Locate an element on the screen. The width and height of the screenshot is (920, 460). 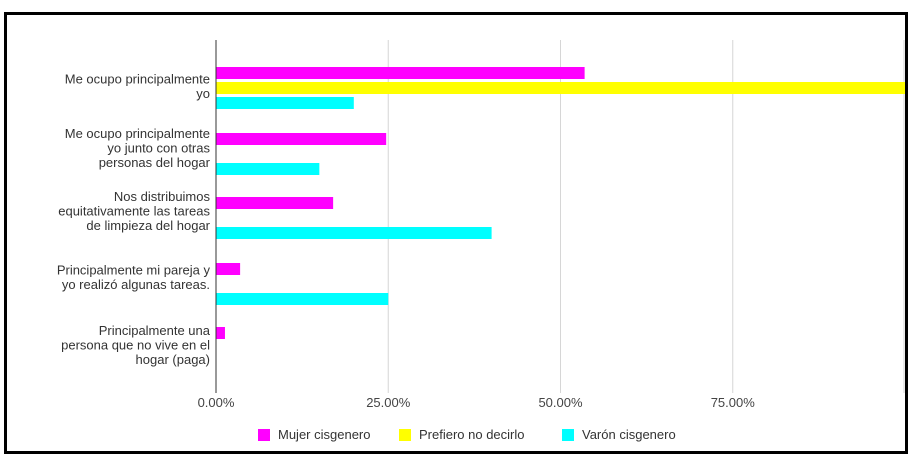
category-label-2-0: Nos distribuimos is located at coordinates (162, 196).